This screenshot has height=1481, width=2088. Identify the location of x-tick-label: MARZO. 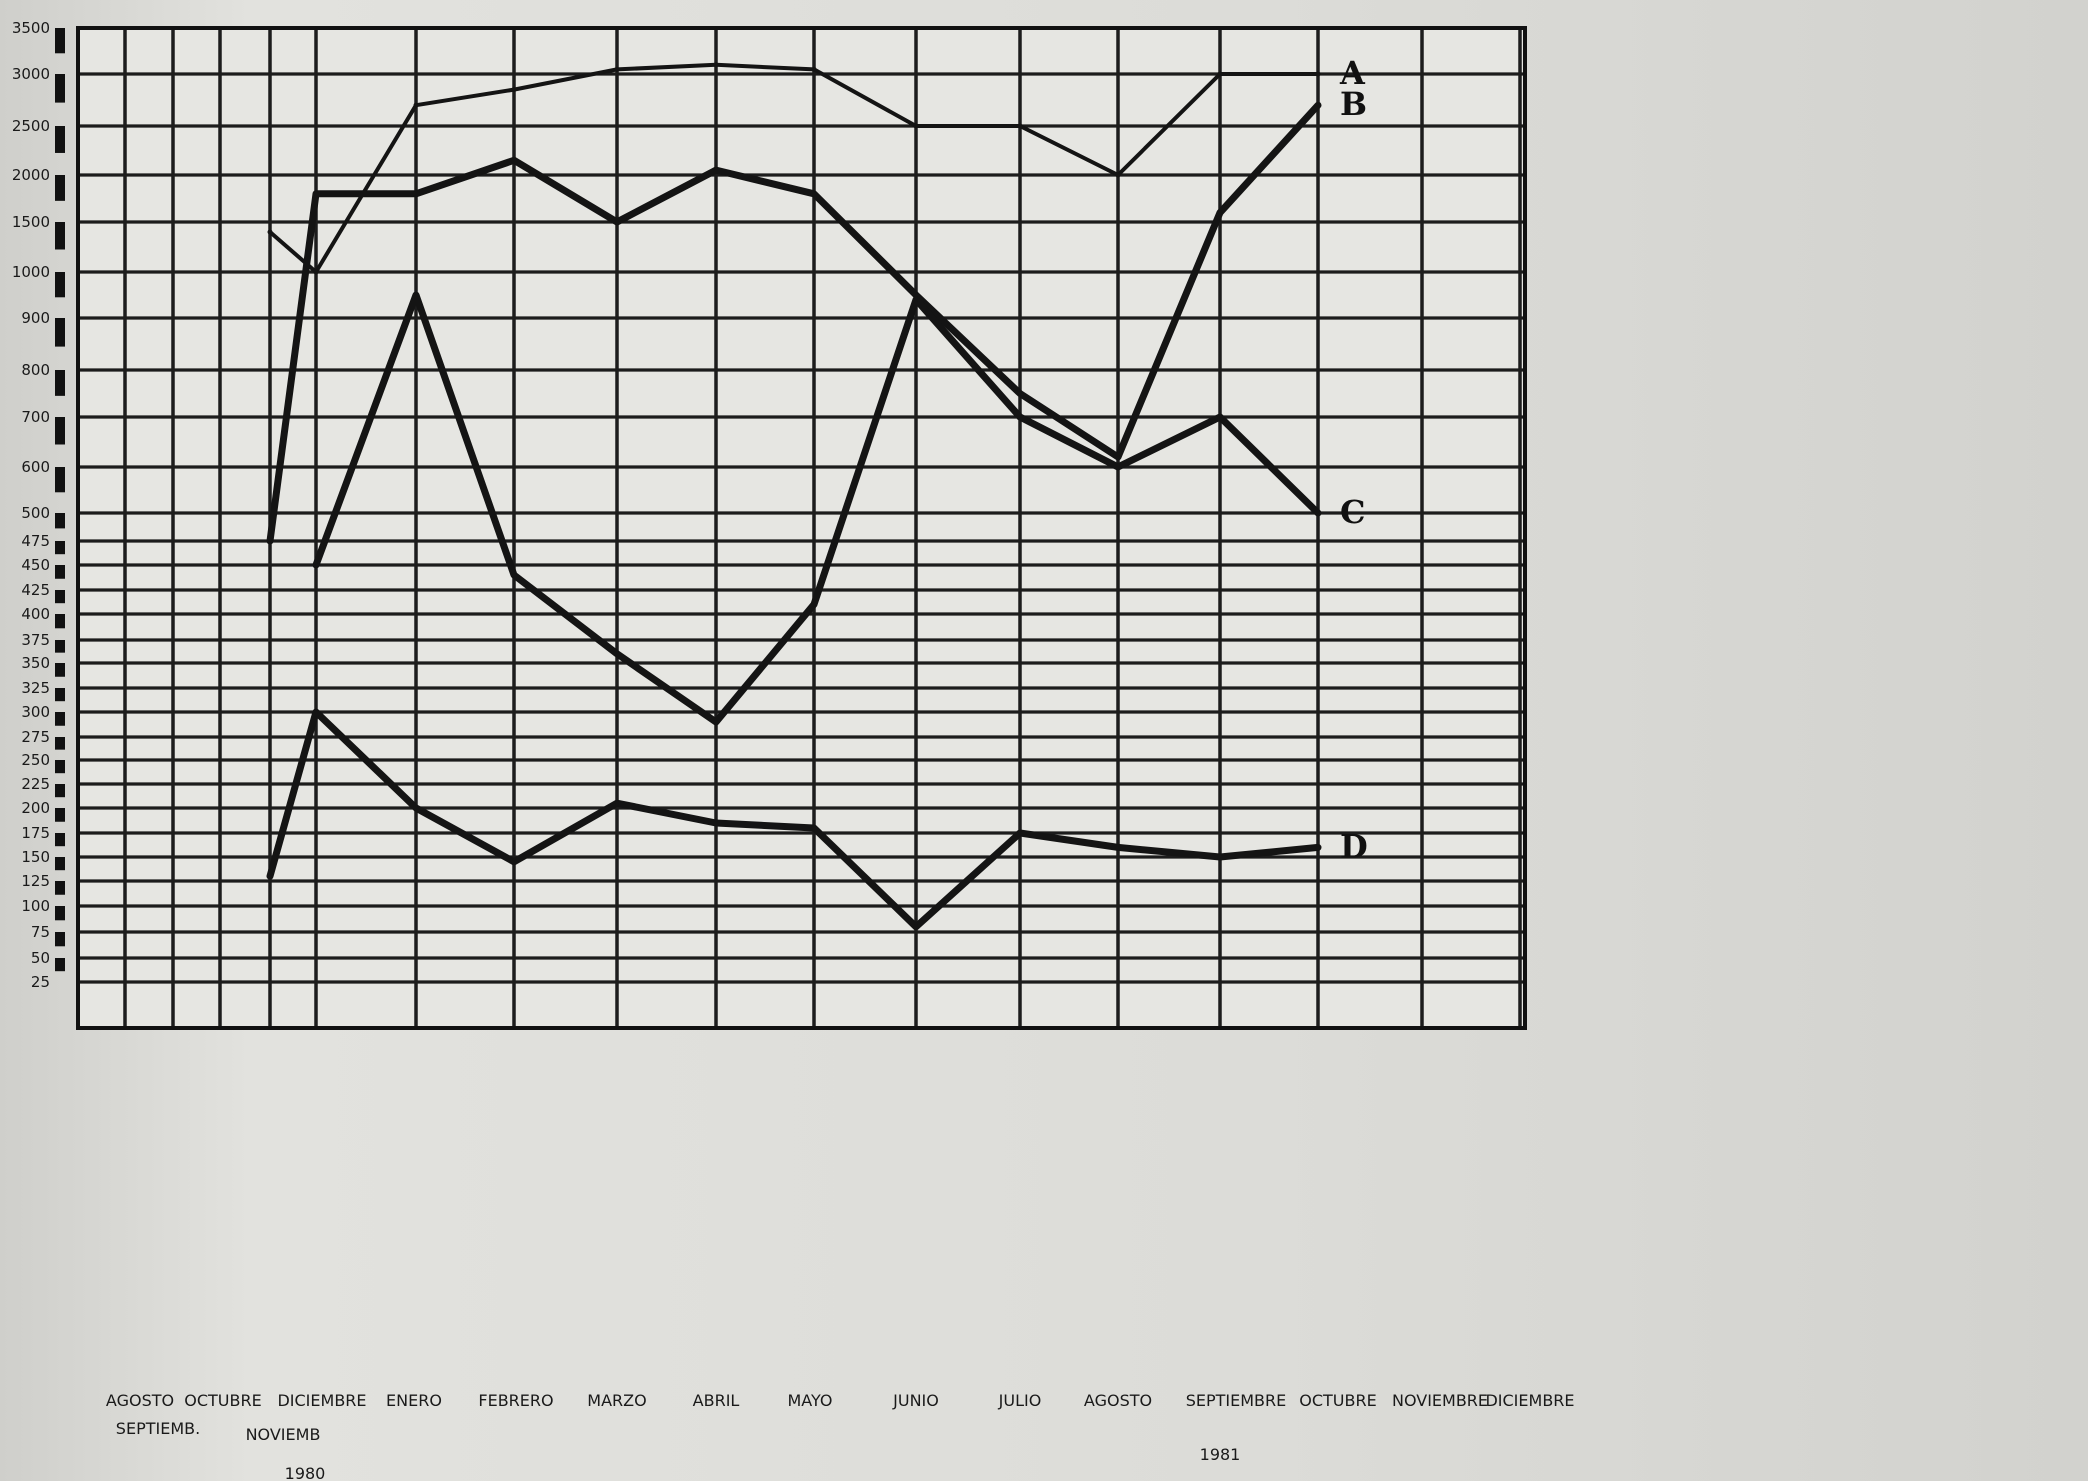
(616, 1400).